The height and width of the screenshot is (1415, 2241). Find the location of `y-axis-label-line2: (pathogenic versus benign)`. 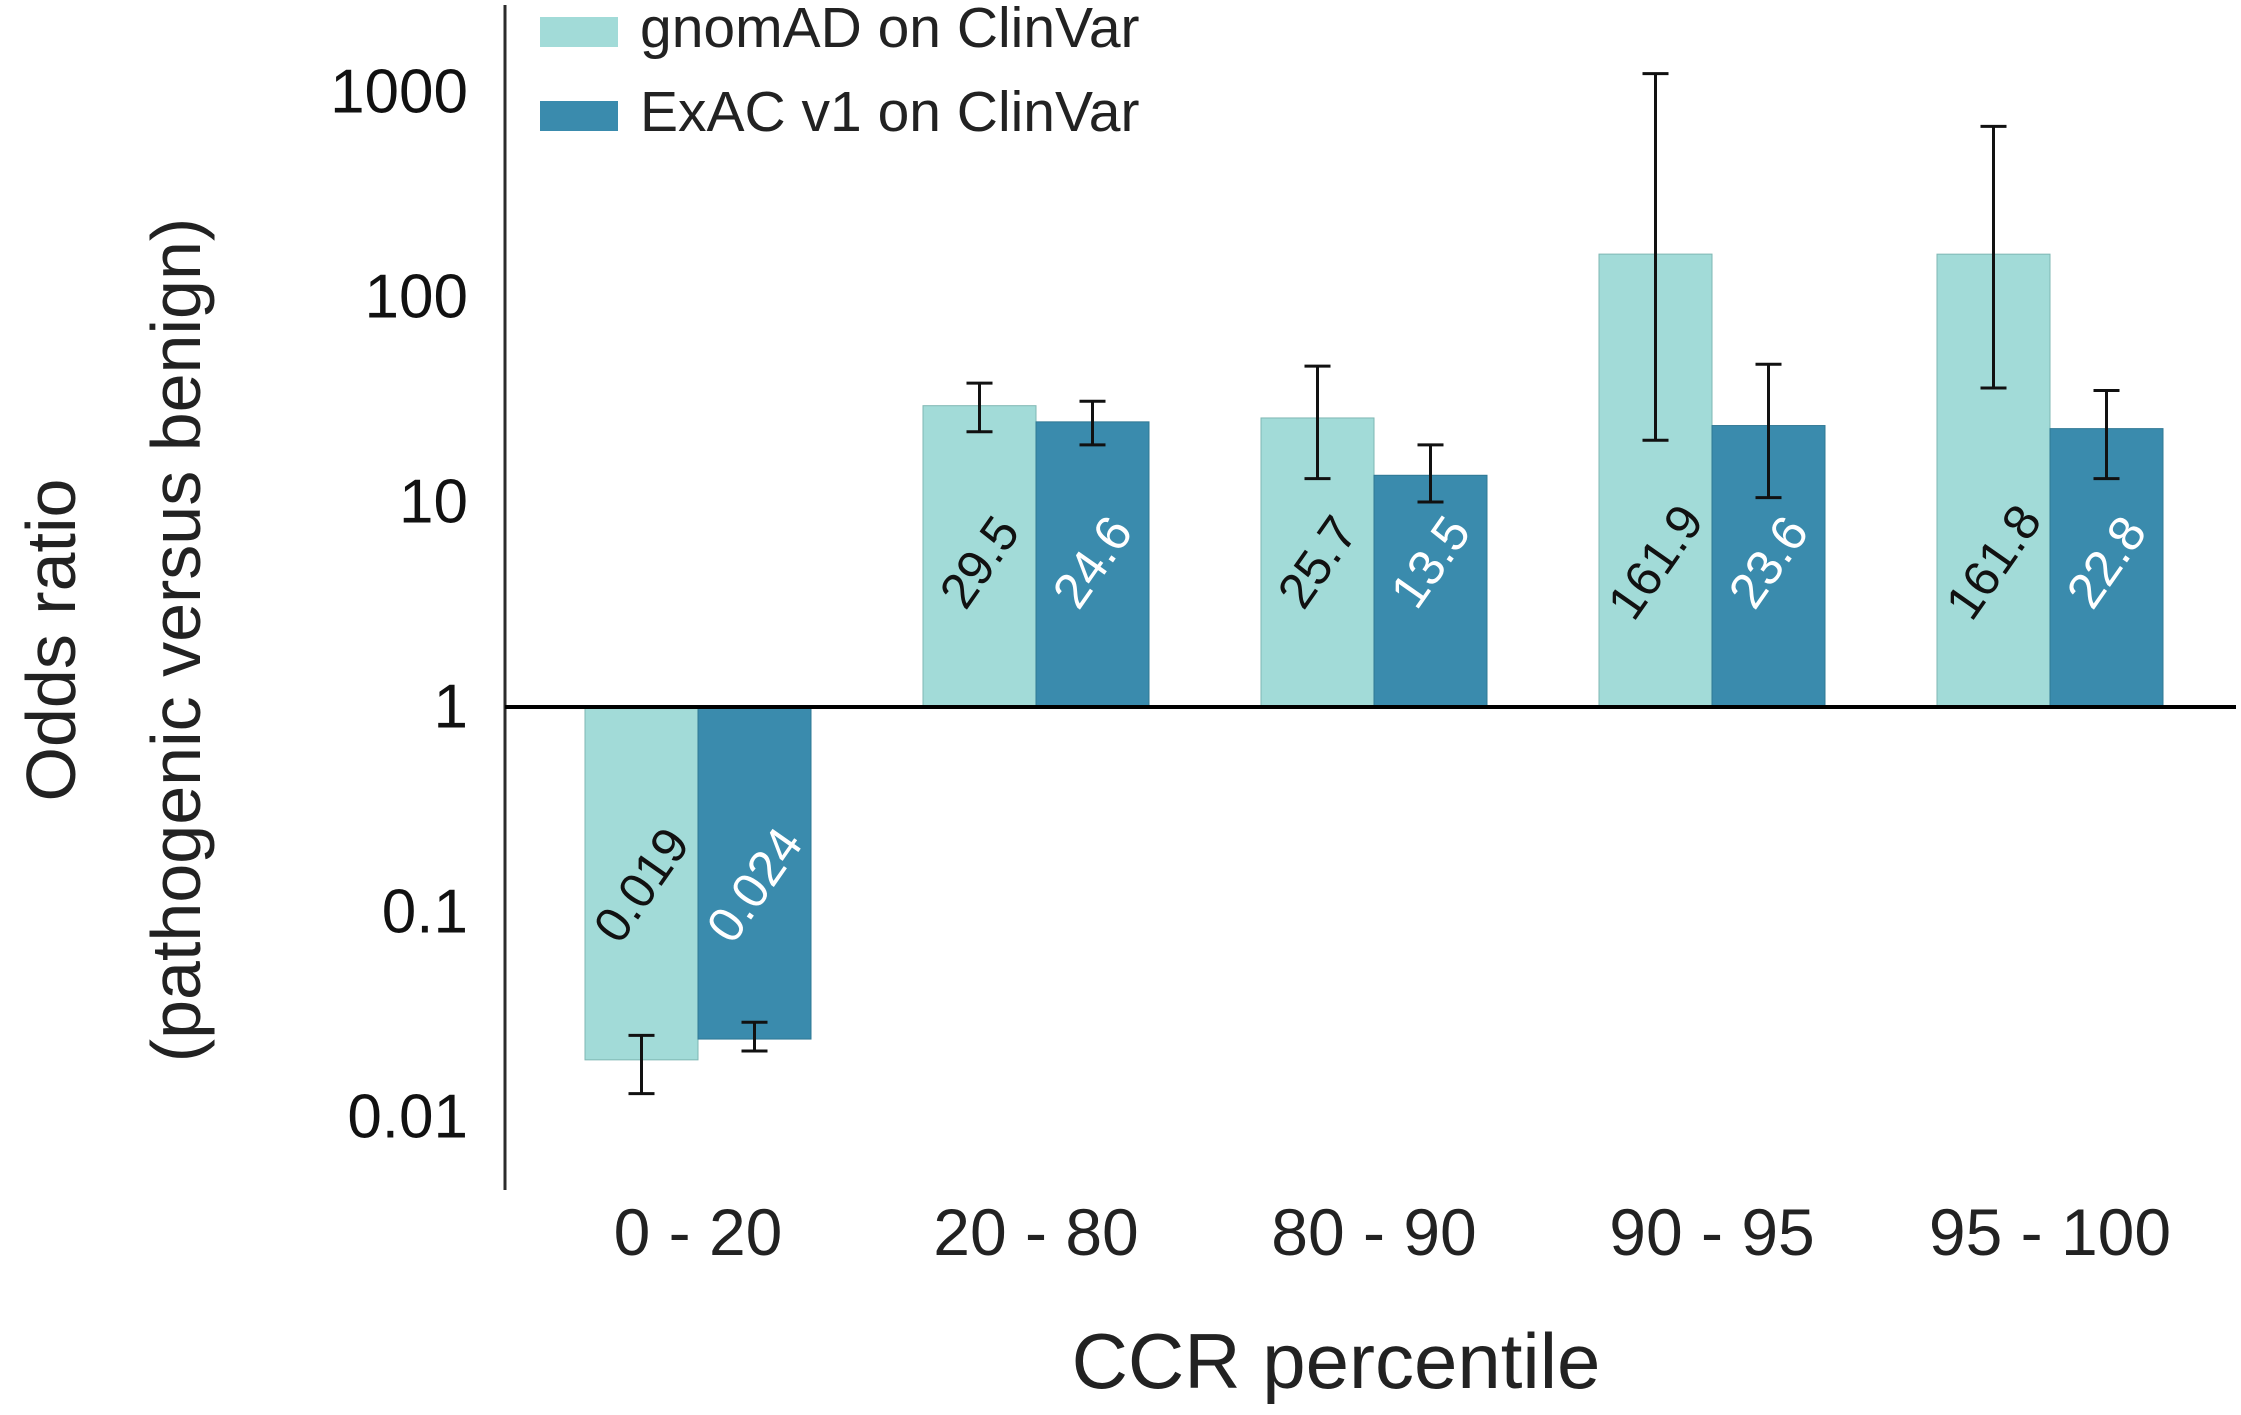

y-axis-label-line2: (pathogenic versus benign) is located at coordinates (176, 640).